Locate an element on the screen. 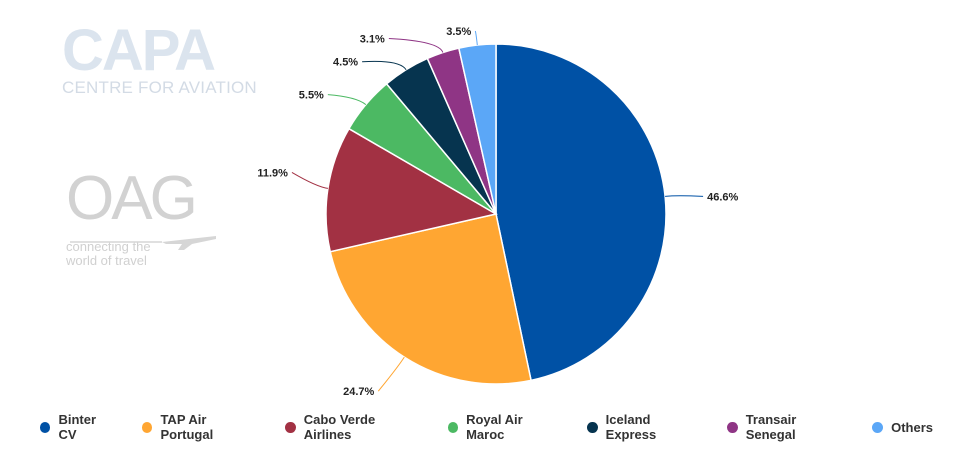 The image size is (967, 449). legend-label: TAP Air Portugal is located at coordinates (187, 427).